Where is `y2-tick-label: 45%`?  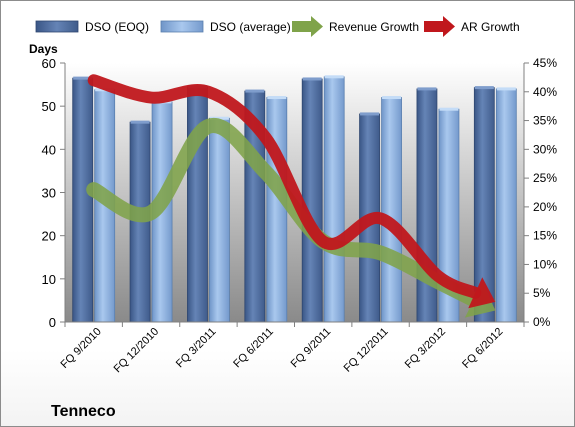
y2-tick-label: 45% is located at coordinates (545, 63).